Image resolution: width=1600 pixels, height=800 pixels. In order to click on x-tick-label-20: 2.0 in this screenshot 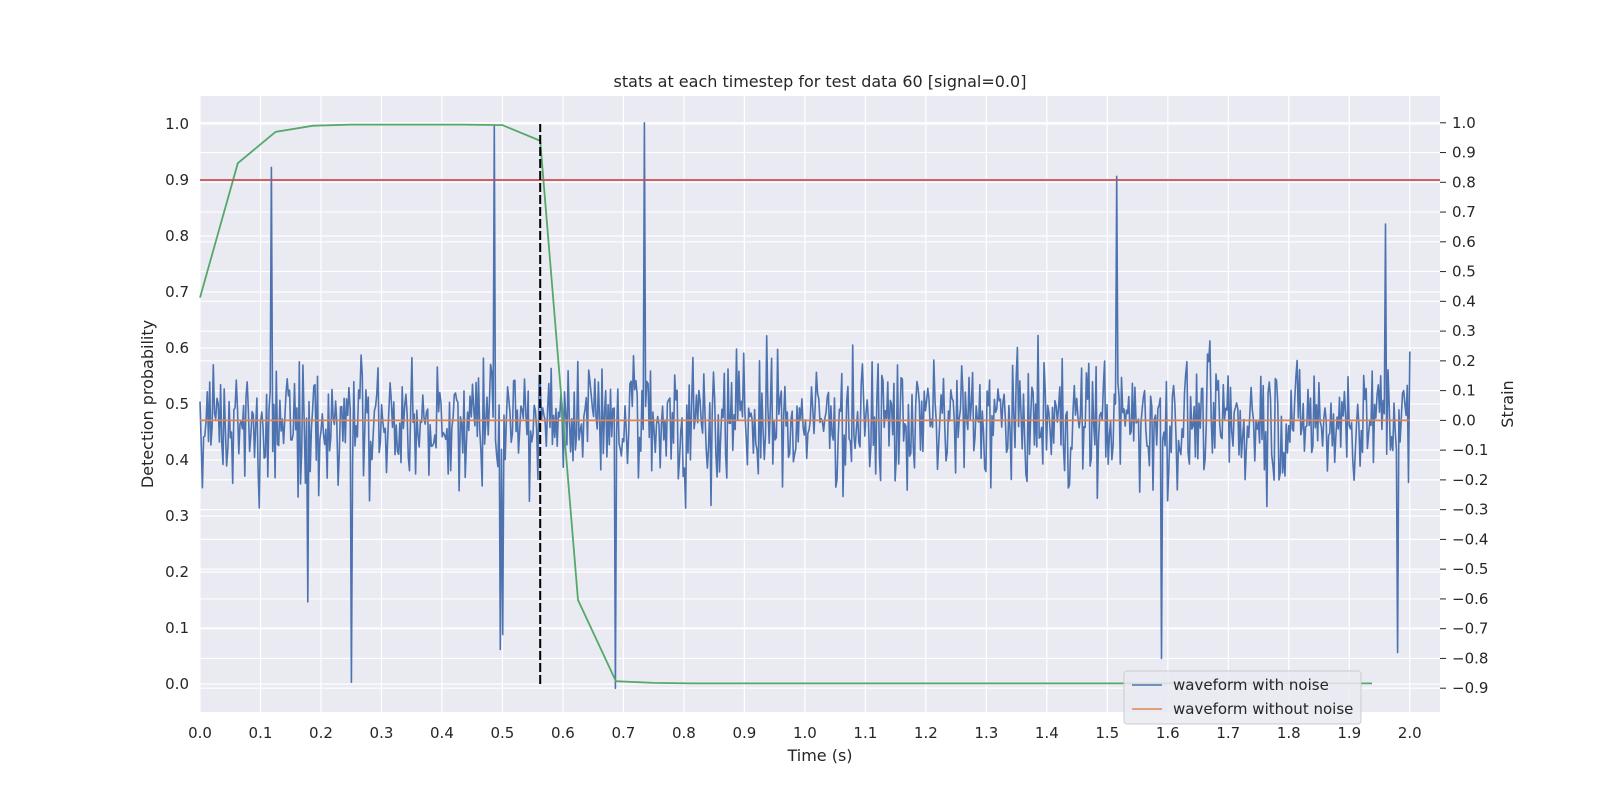, I will do `click(1410, 733)`.